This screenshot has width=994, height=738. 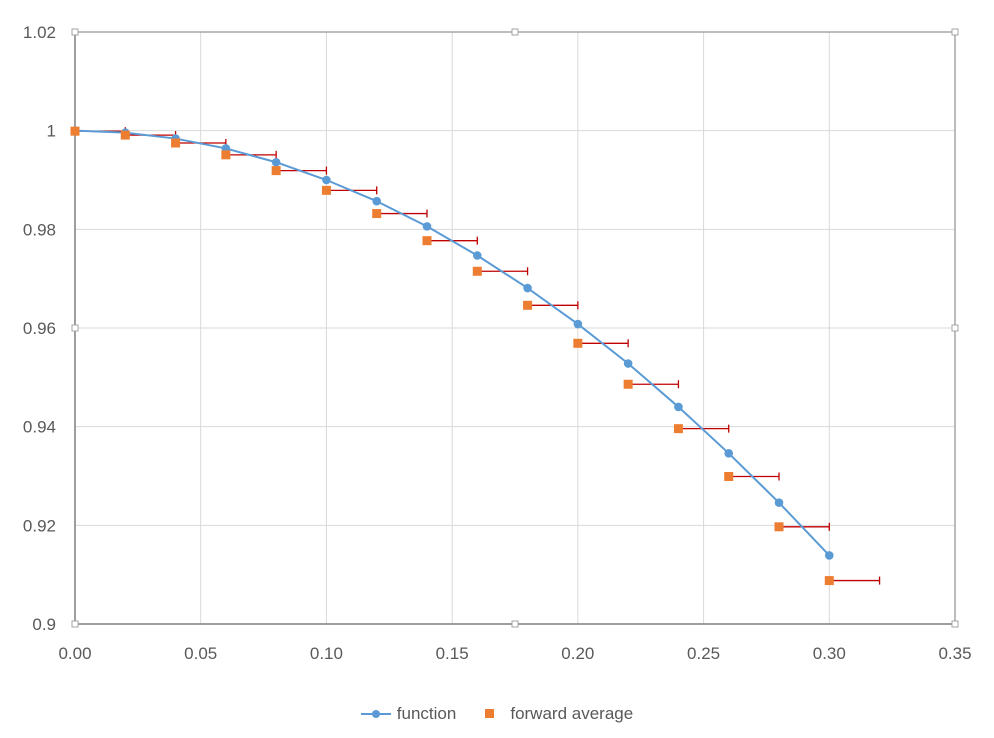 What do you see at coordinates (200, 653) in the screenshot?
I see `x-tick-label: 0.05` at bounding box center [200, 653].